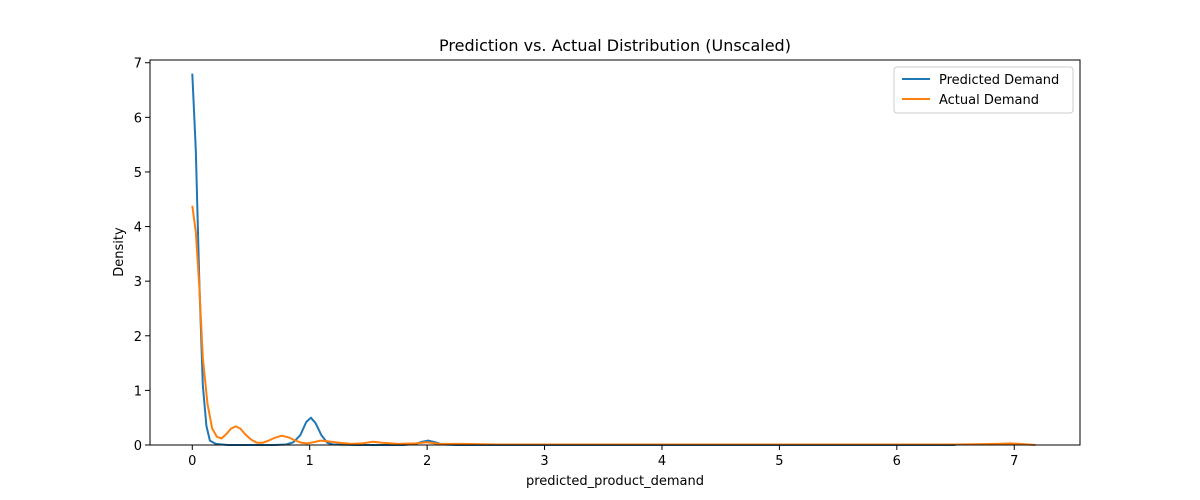 The height and width of the screenshot is (500, 1200). Describe the element at coordinates (897, 461) in the screenshot. I see `x-tick-label: 6` at that location.